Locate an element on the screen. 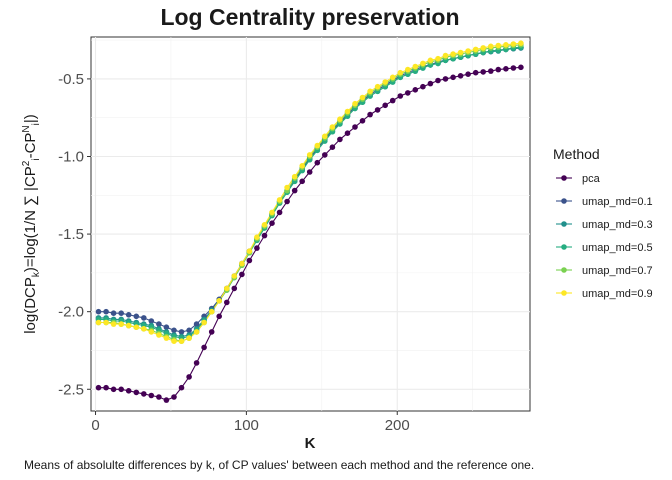  y-axis-ticks: -2.5 -2.0 -1.5 -1.0 -0.5 is located at coordinates (74, 234).